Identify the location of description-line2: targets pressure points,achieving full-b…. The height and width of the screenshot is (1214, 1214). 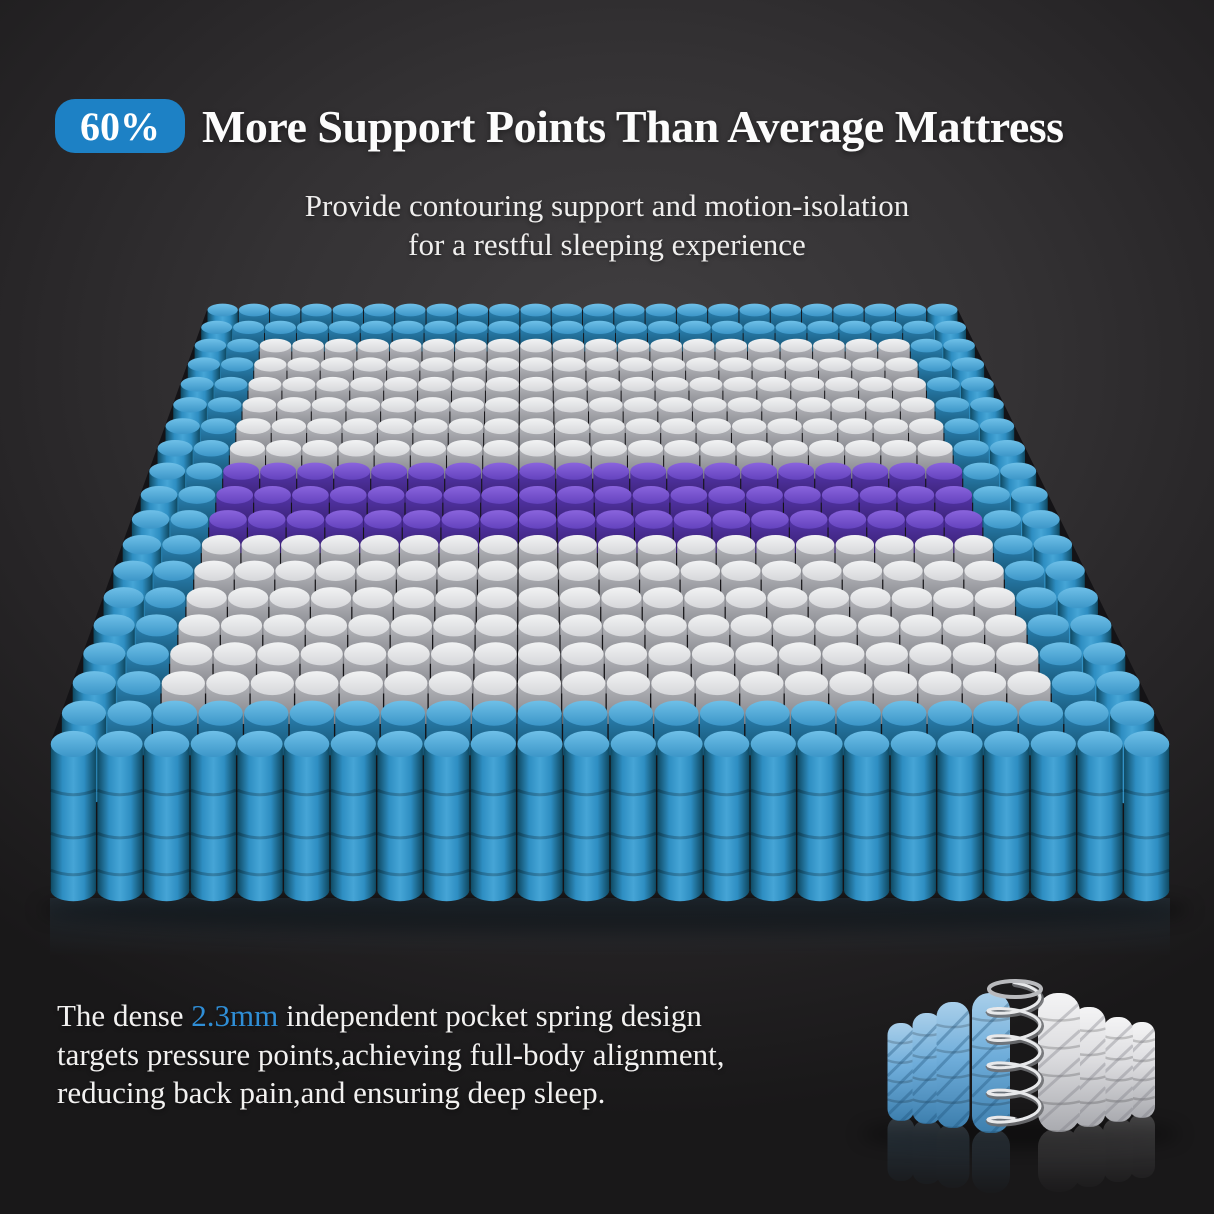
(391, 1054).